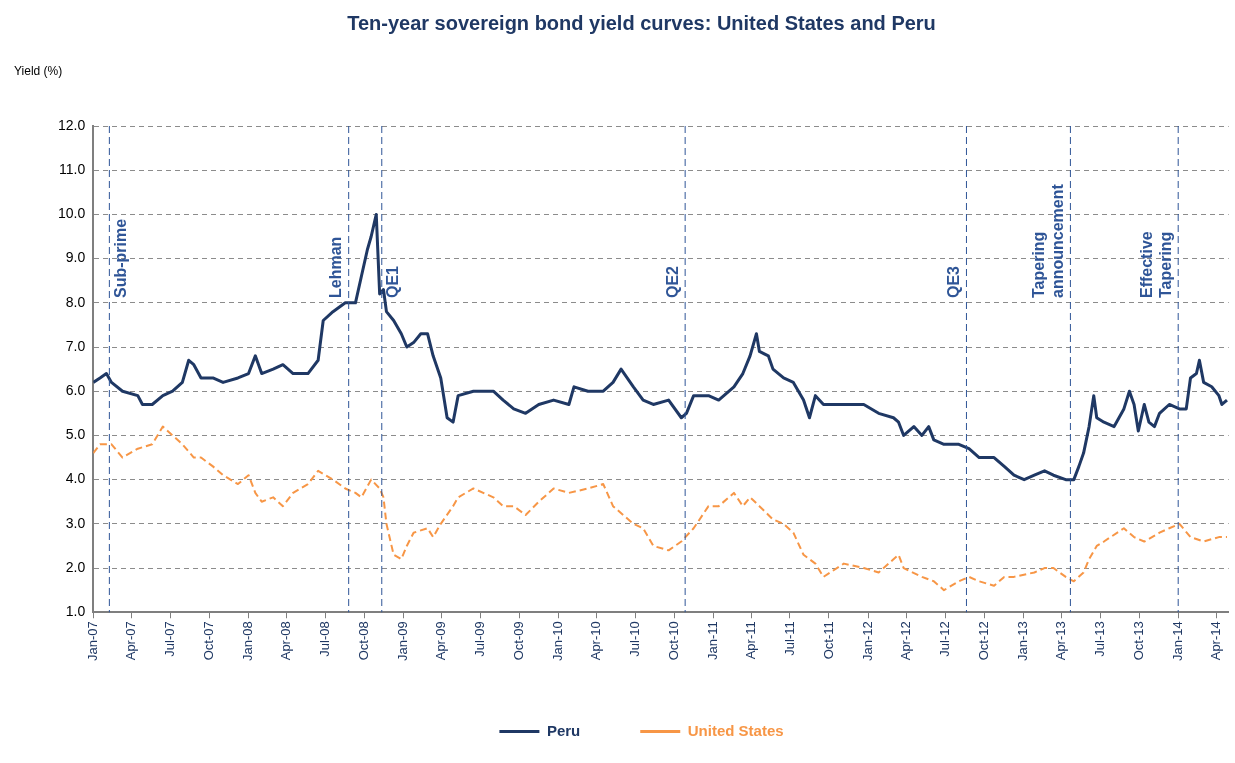 The width and height of the screenshot is (1235, 763). Describe the element at coordinates (75, 434) in the screenshot. I see `y-tick-label: 5.0` at that location.